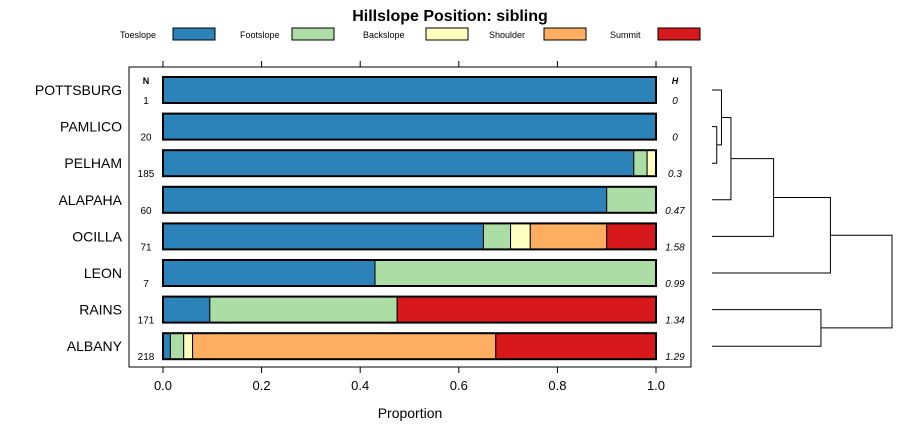 This screenshot has height=440, width=900. What do you see at coordinates (675, 211) in the screenshot?
I see `h-value-alapaha: 0.47` at bounding box center [675, 211].